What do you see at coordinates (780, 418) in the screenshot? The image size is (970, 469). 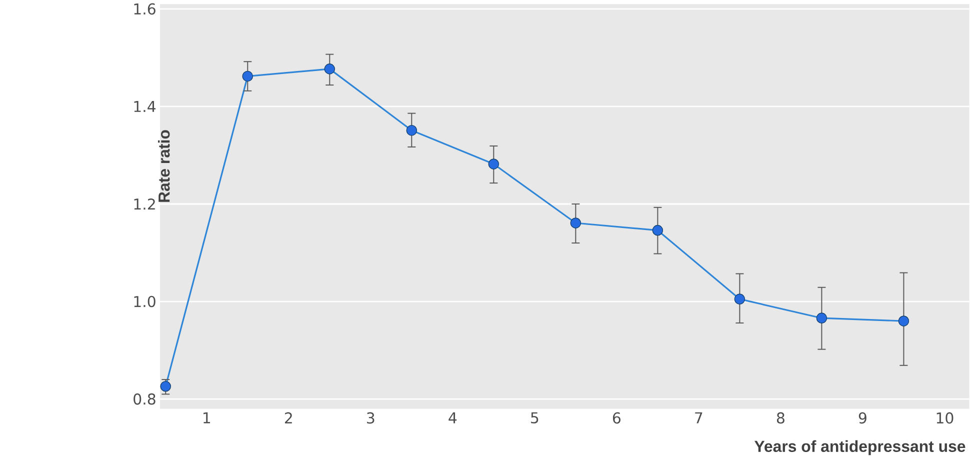 I see `x-tick-label: 8` at bounding box center [780, 418].